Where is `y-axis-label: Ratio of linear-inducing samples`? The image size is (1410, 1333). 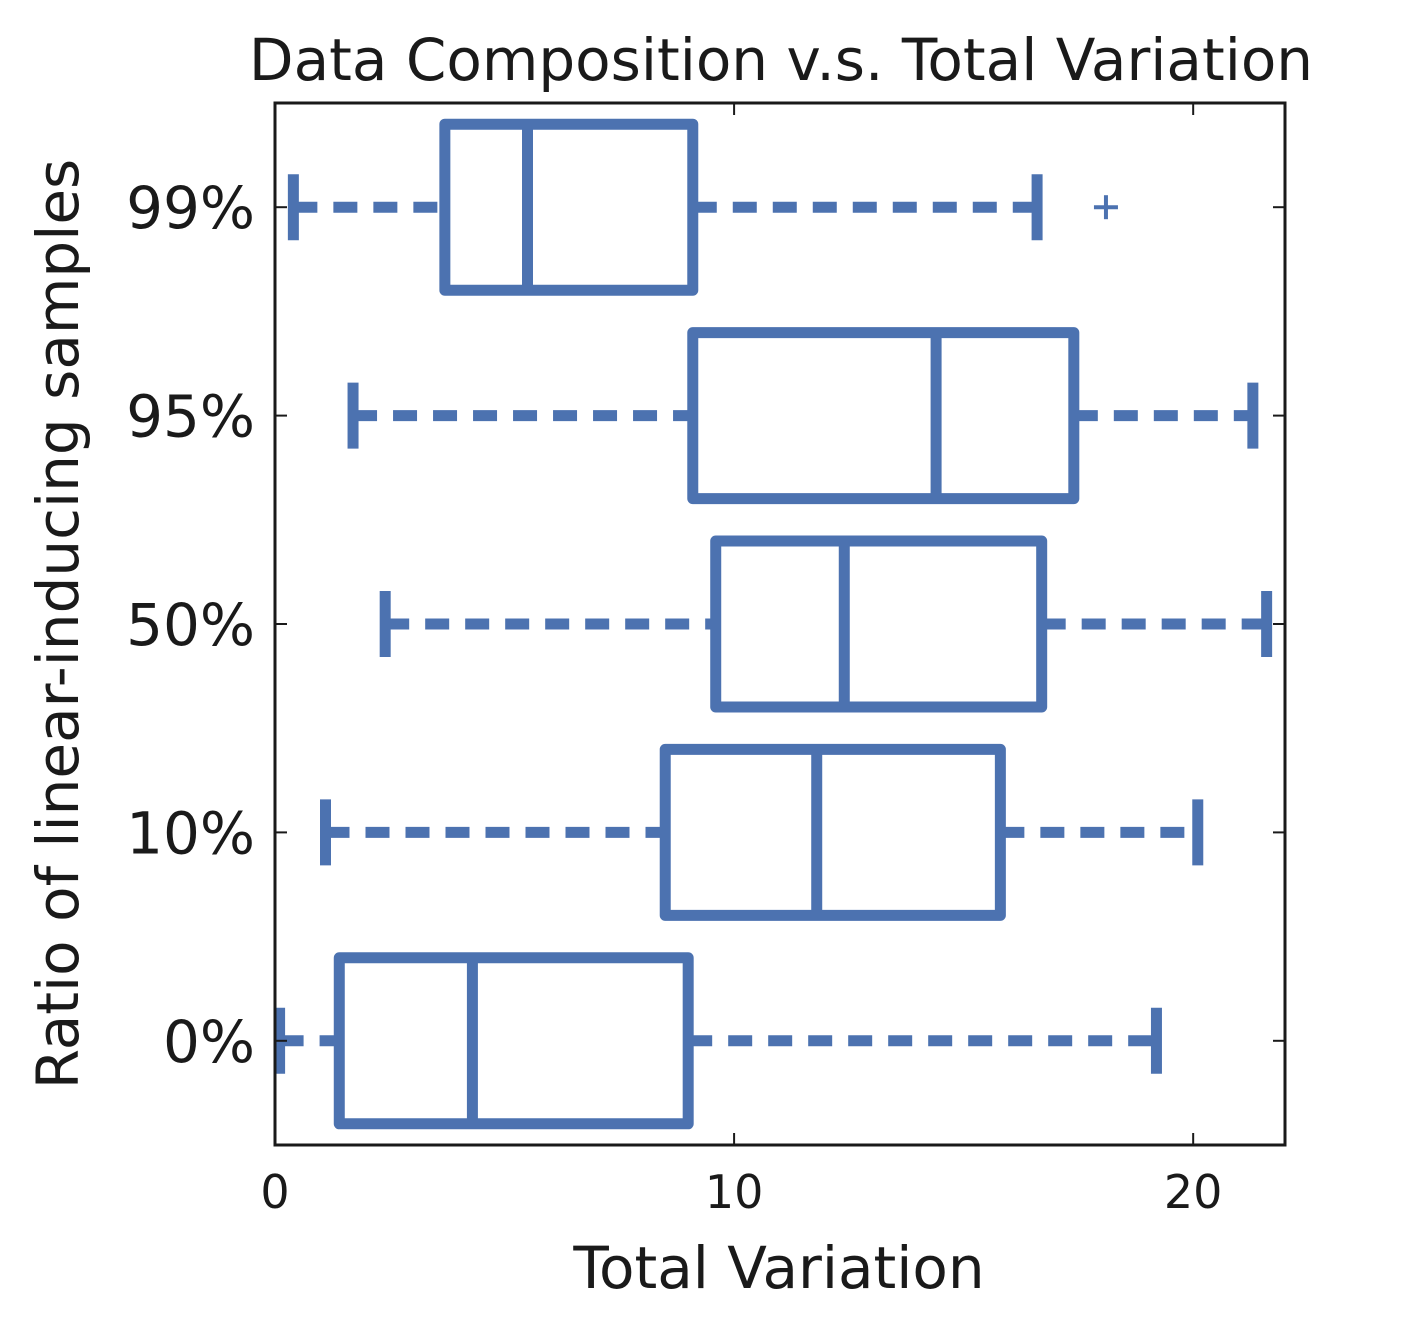
y-axis-label: Ratio of linear-inducing samples is located at coordinates (58, 624).